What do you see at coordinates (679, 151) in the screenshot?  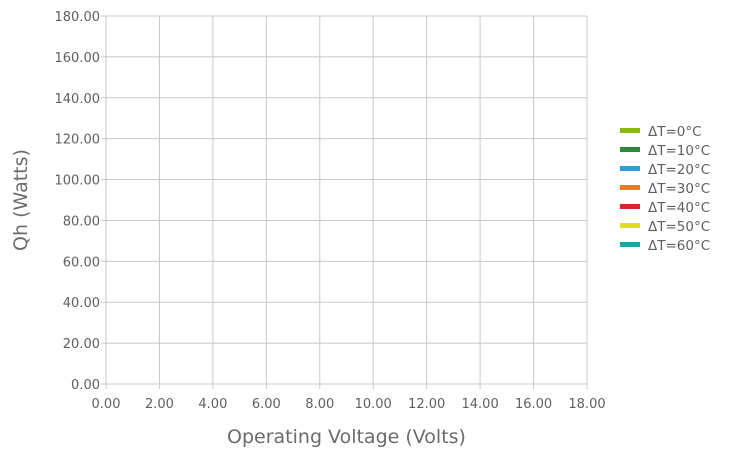 I see `legend-label: ΔT=10°C` at bounding box center [679, 151].